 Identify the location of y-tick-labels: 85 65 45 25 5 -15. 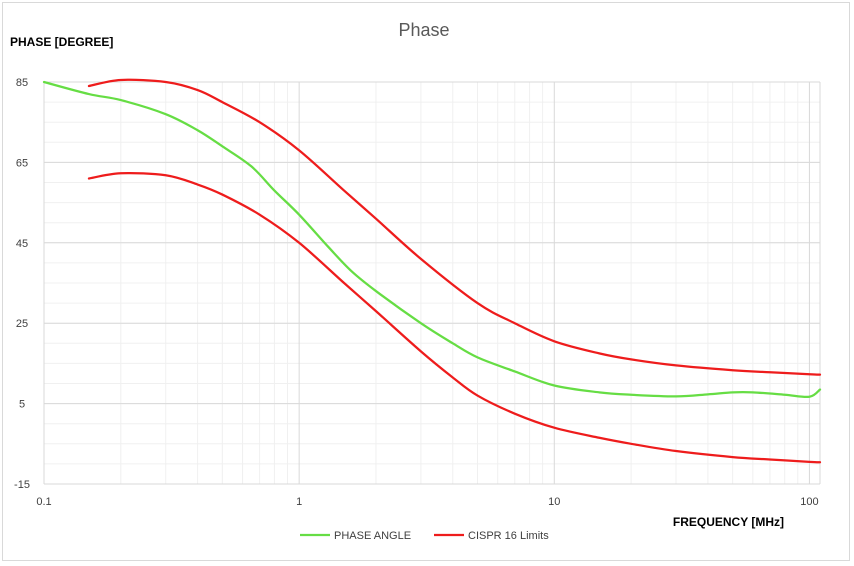
(22, 284).